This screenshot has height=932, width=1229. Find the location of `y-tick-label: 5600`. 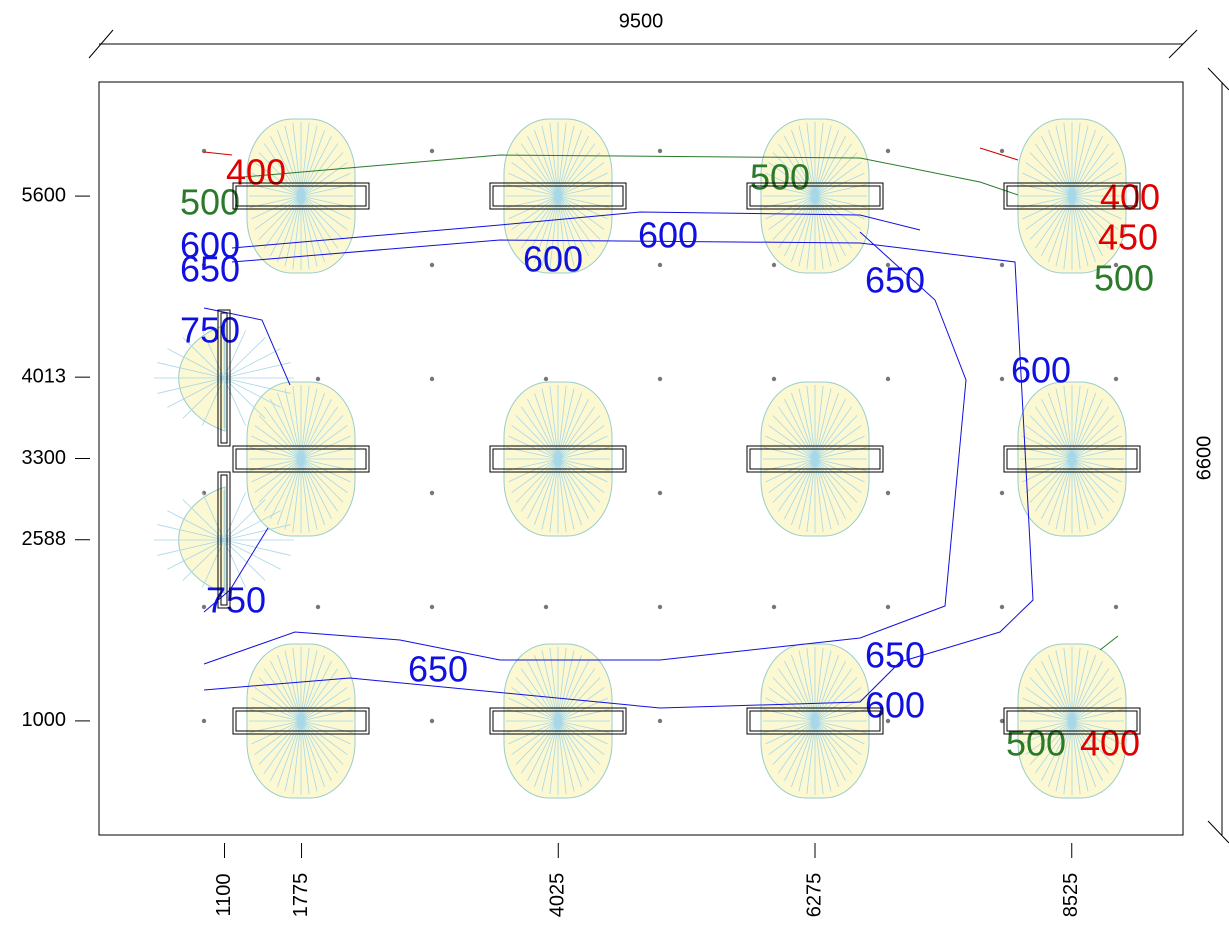

y-tick-label: 5600 is located at coordinates (44, 195).